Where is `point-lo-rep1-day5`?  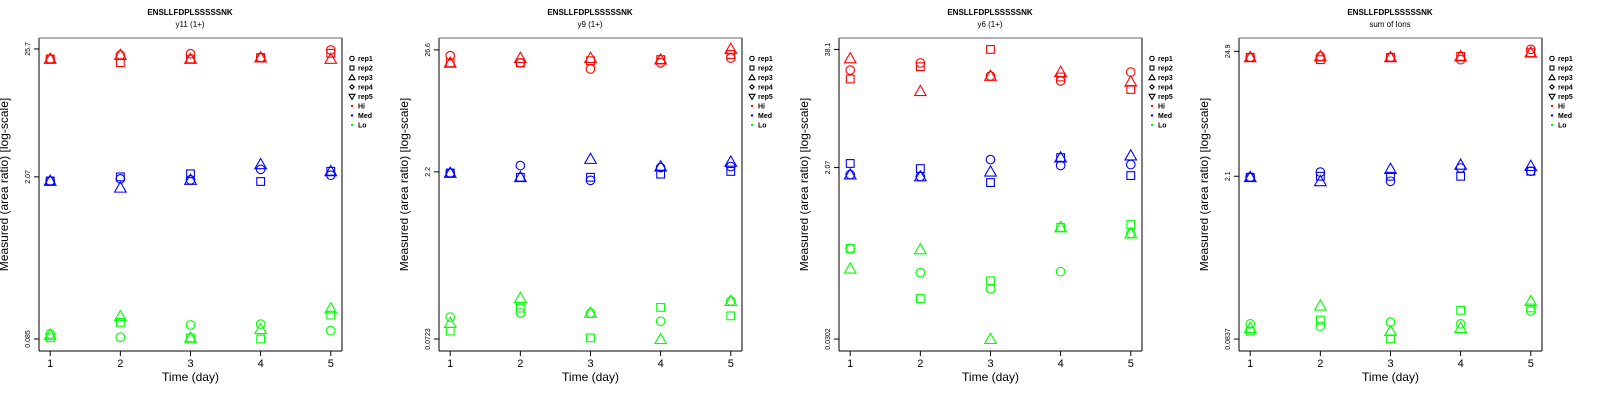
point-lo-rep1-day5 is located at coordinates (1530, 311).